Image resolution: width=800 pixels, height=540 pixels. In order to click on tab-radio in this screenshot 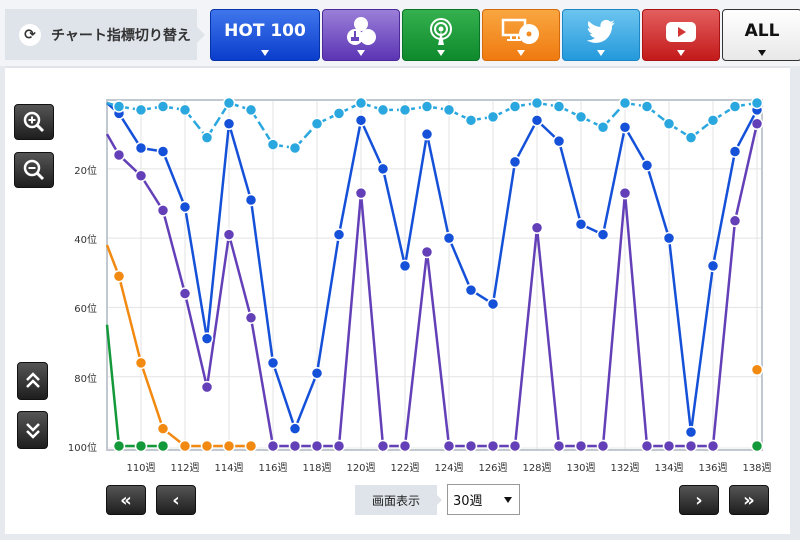, I will do `click(441, 35)`.